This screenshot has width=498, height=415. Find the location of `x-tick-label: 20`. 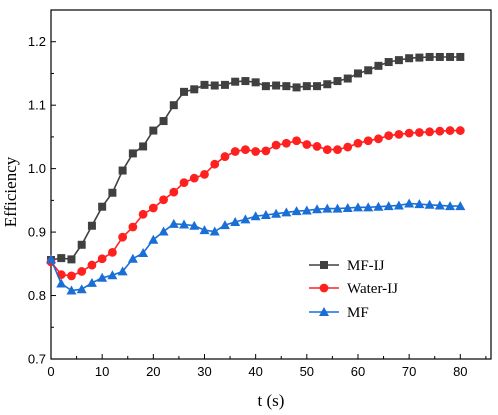

x-tick-label: 20 is located at coordinates (153, 371).